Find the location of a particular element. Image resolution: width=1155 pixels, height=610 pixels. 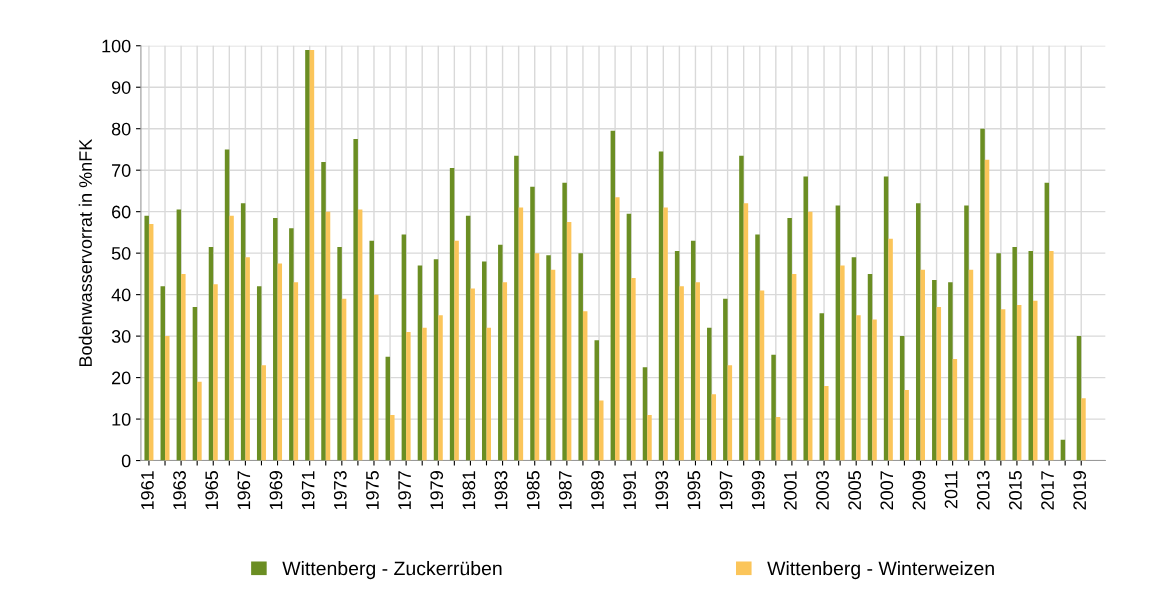

y-tick-label: 80 is located at coordinates (121, 129).